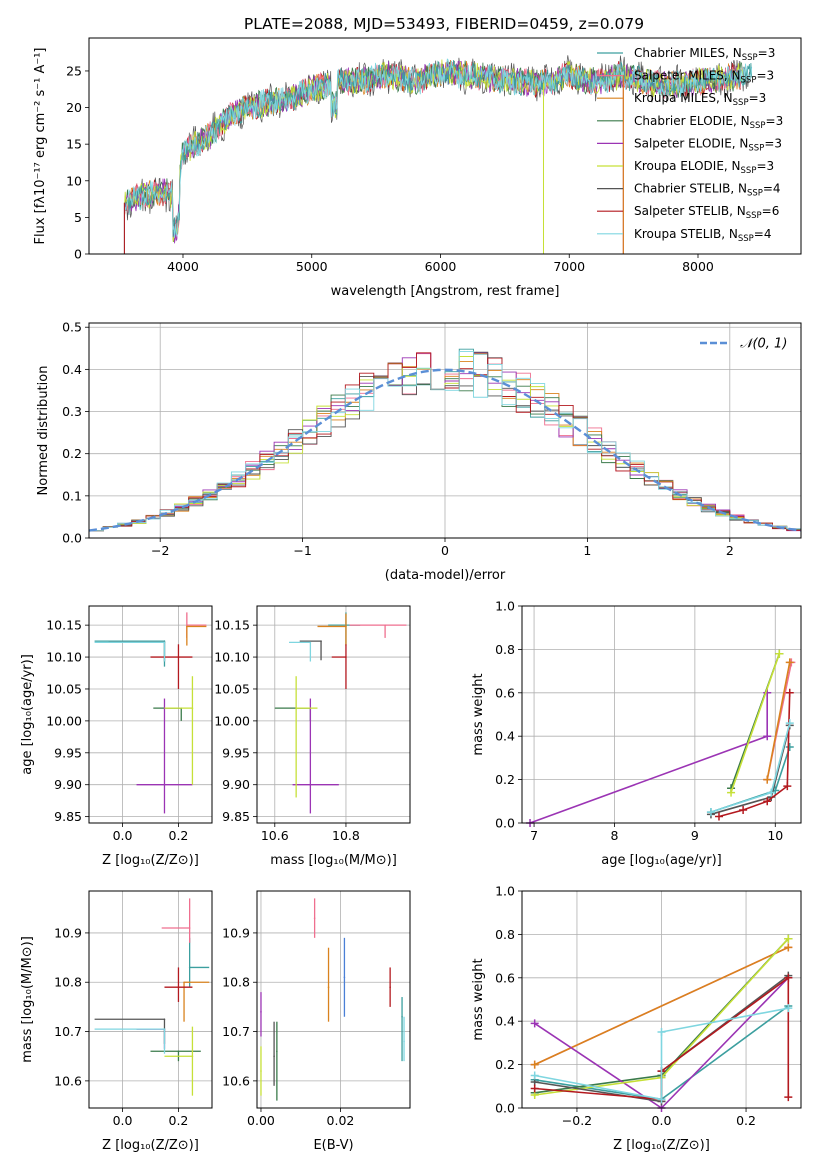  What do you see at coordinates (704, 77) in the screenshot?
I see `legend-label: Salpeter MILES, NSSP=3` at bounding box center [704, 77].